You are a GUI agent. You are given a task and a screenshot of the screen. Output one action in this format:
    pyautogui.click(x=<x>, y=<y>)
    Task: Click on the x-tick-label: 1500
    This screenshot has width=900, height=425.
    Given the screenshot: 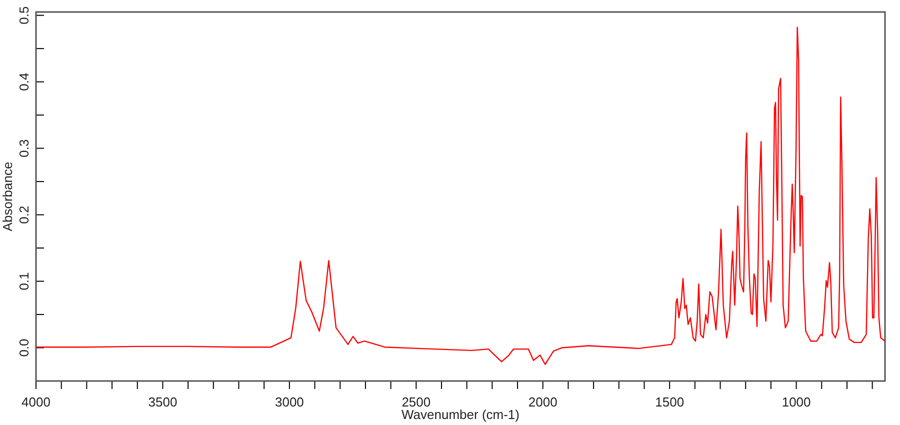 What is the action you would take?
    pyautogui.click(x=669, y=402)
    